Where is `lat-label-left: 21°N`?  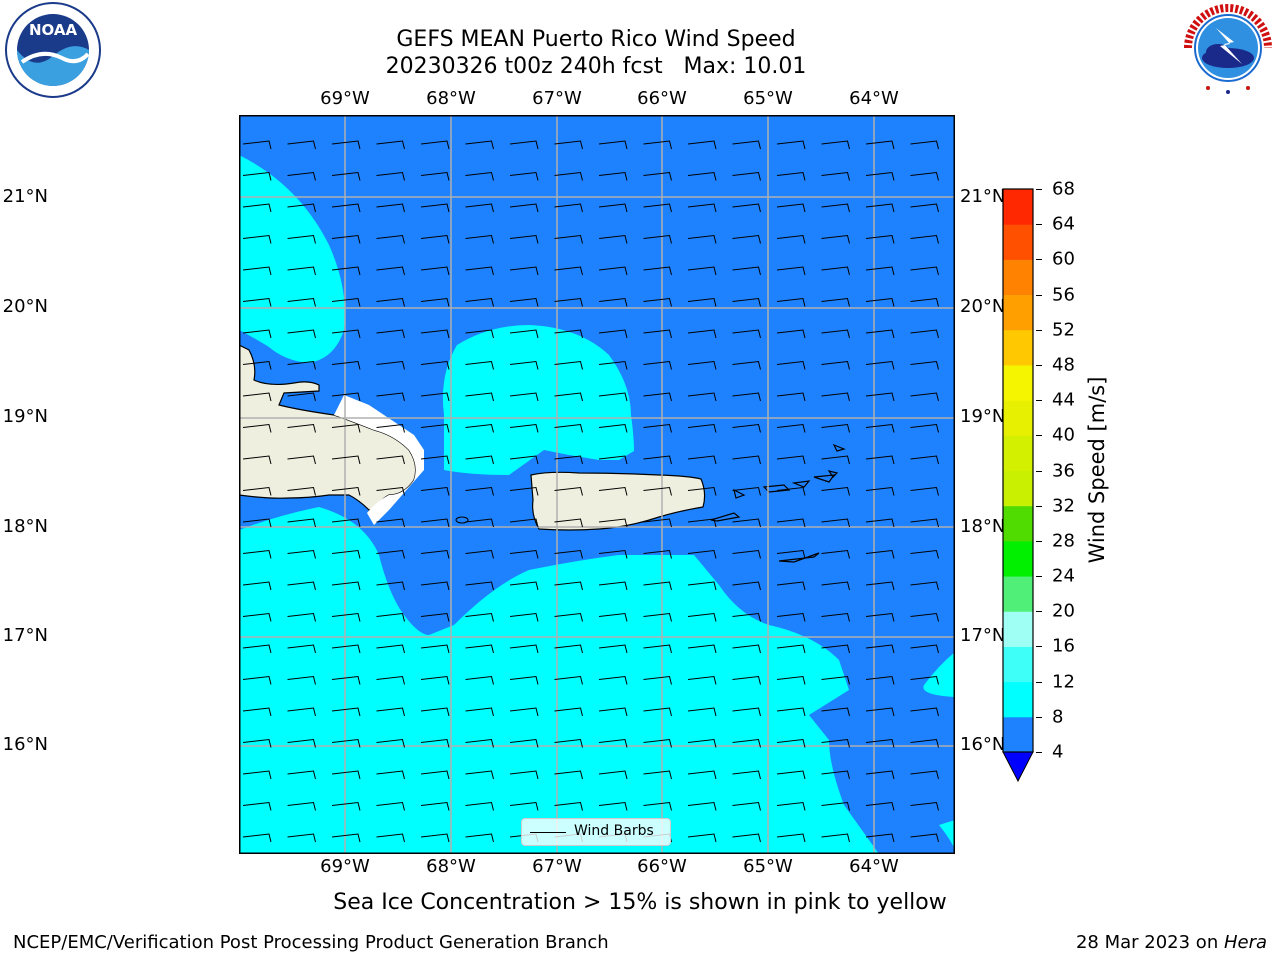 lat-label-left: 21°N is located at coordinates (25, 196).